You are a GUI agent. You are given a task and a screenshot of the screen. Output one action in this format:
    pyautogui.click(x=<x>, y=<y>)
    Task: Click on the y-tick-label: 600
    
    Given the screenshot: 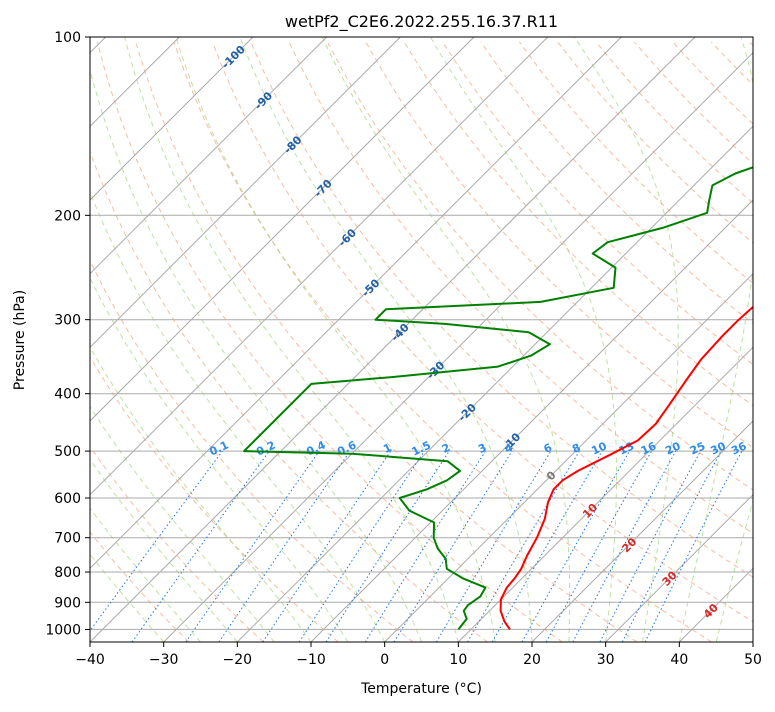 What is the action you would take?
    pyautogui.click(x=67, y=499)
    